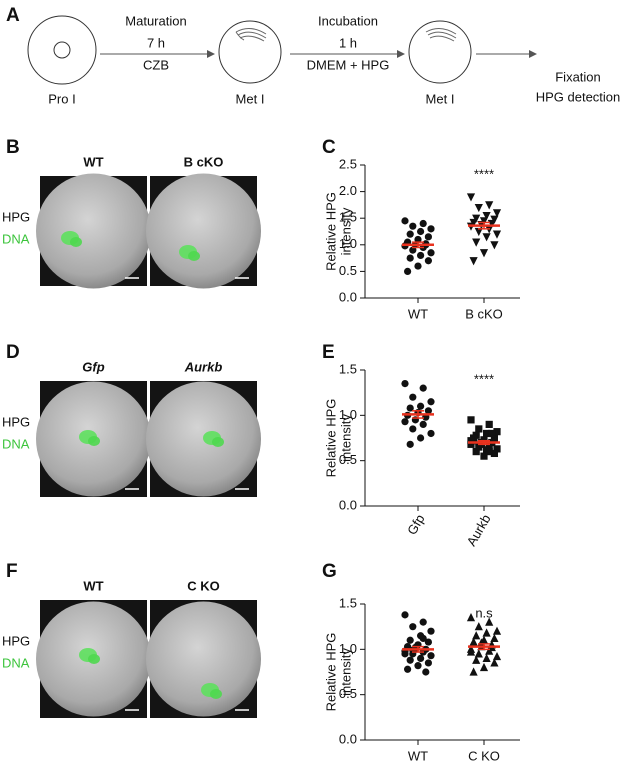  I want to click on step-label: DMEM + HPG, so click(348, 64).